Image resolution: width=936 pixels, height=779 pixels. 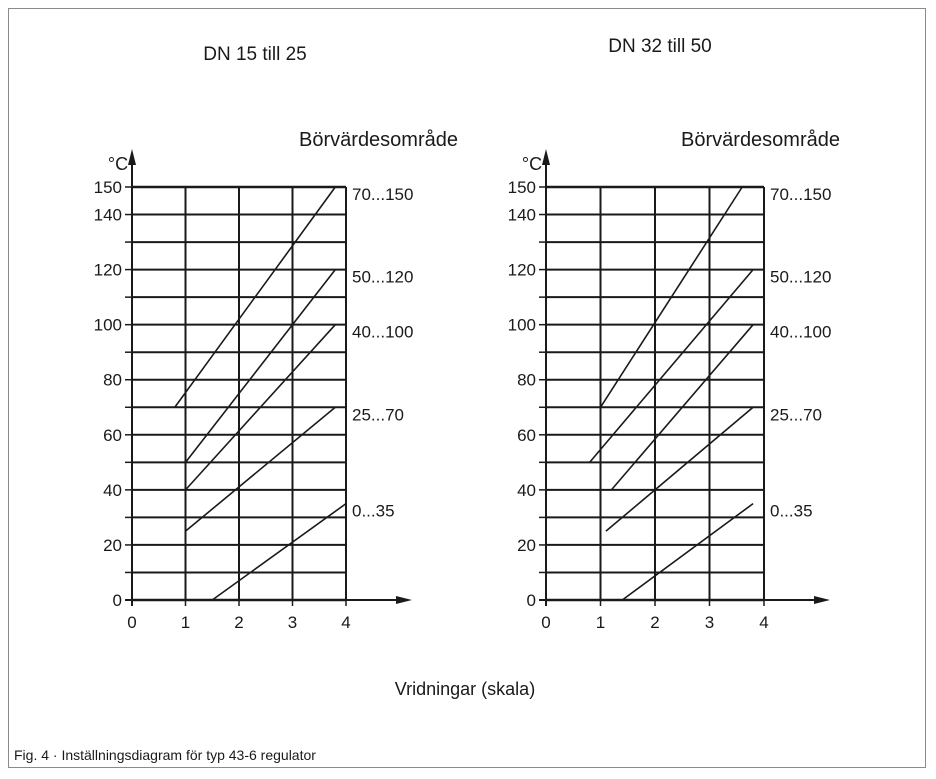 What do you see at coordinates (660, 46) in the screenshot?
I see `chart-title: DN 32 till 50` at bounding box center [660, 46].